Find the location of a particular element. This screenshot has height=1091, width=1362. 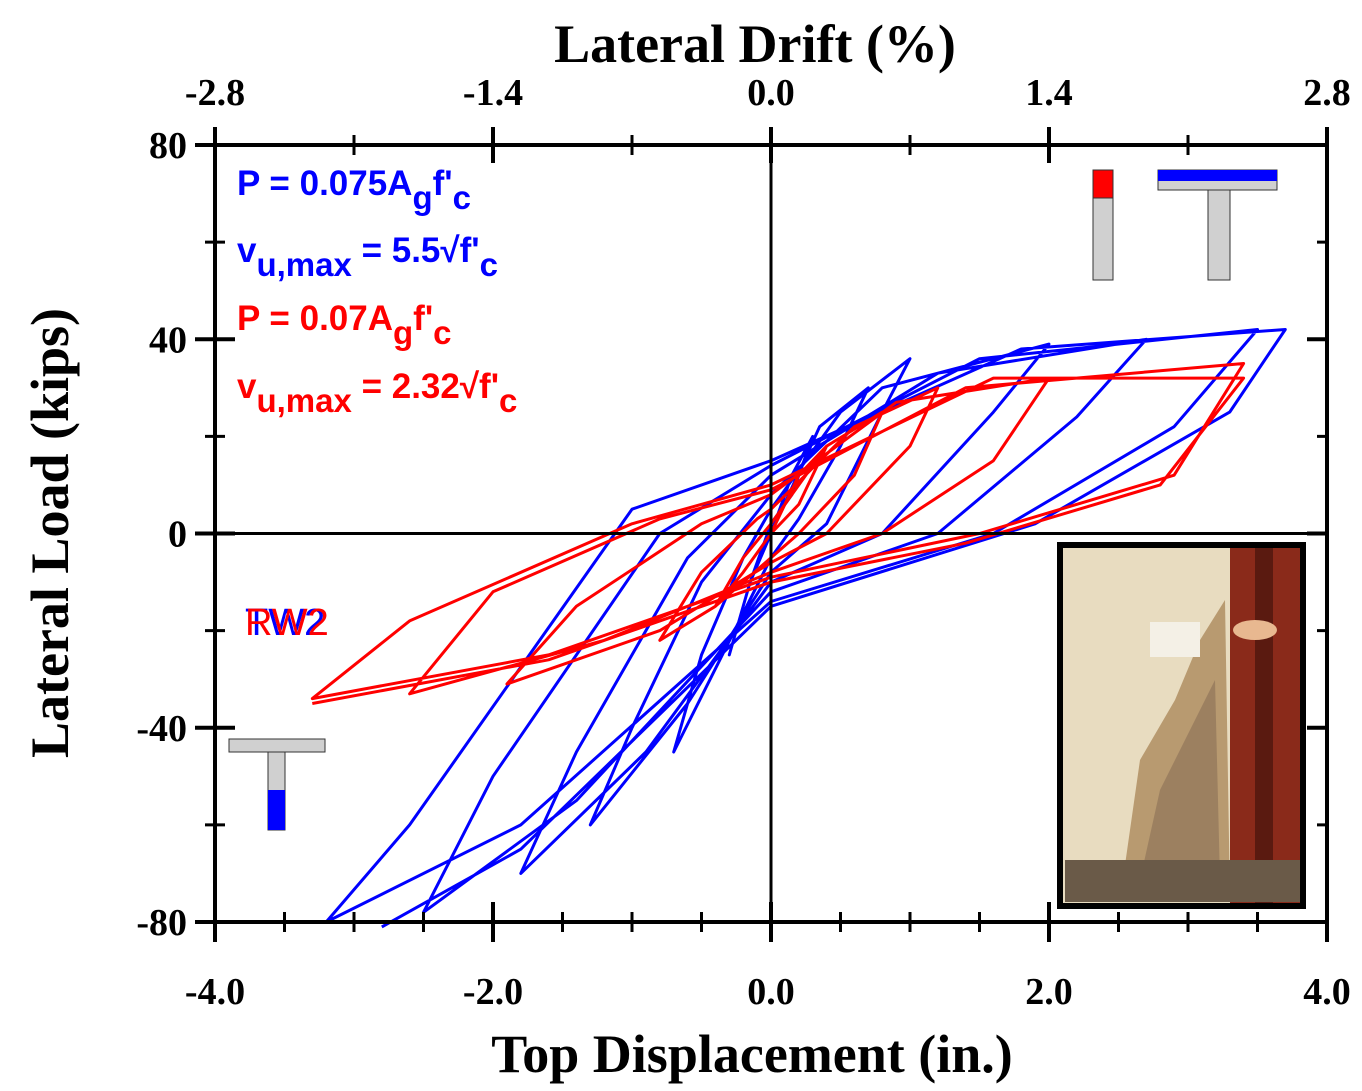

annotation-text: P = 0.075A is located at coordinates (324, 183).